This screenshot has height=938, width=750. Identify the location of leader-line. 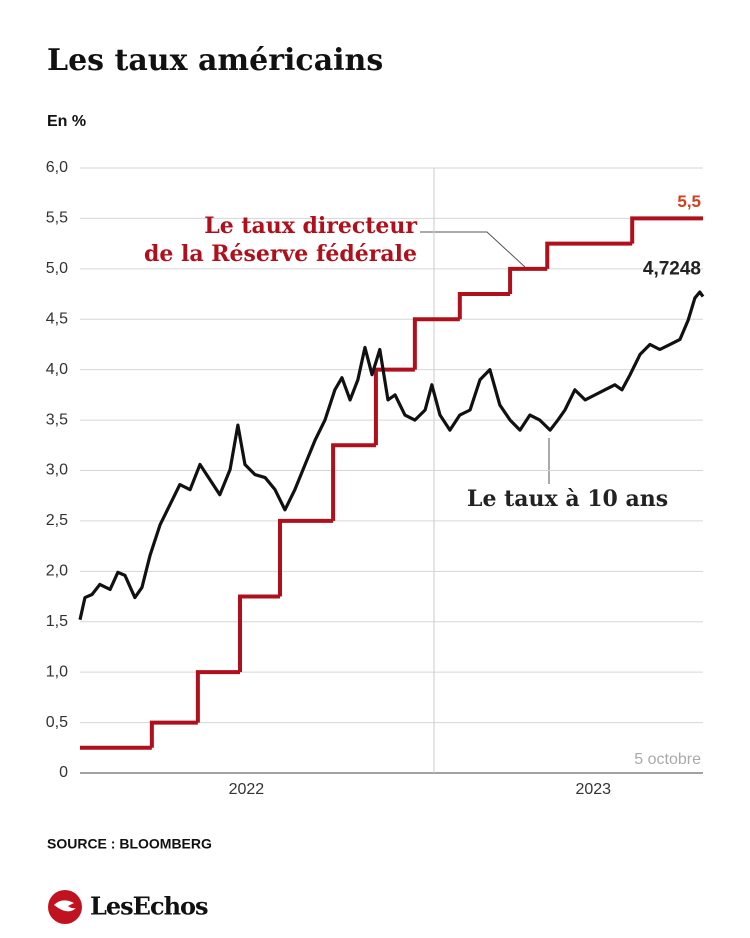
(473, 249).